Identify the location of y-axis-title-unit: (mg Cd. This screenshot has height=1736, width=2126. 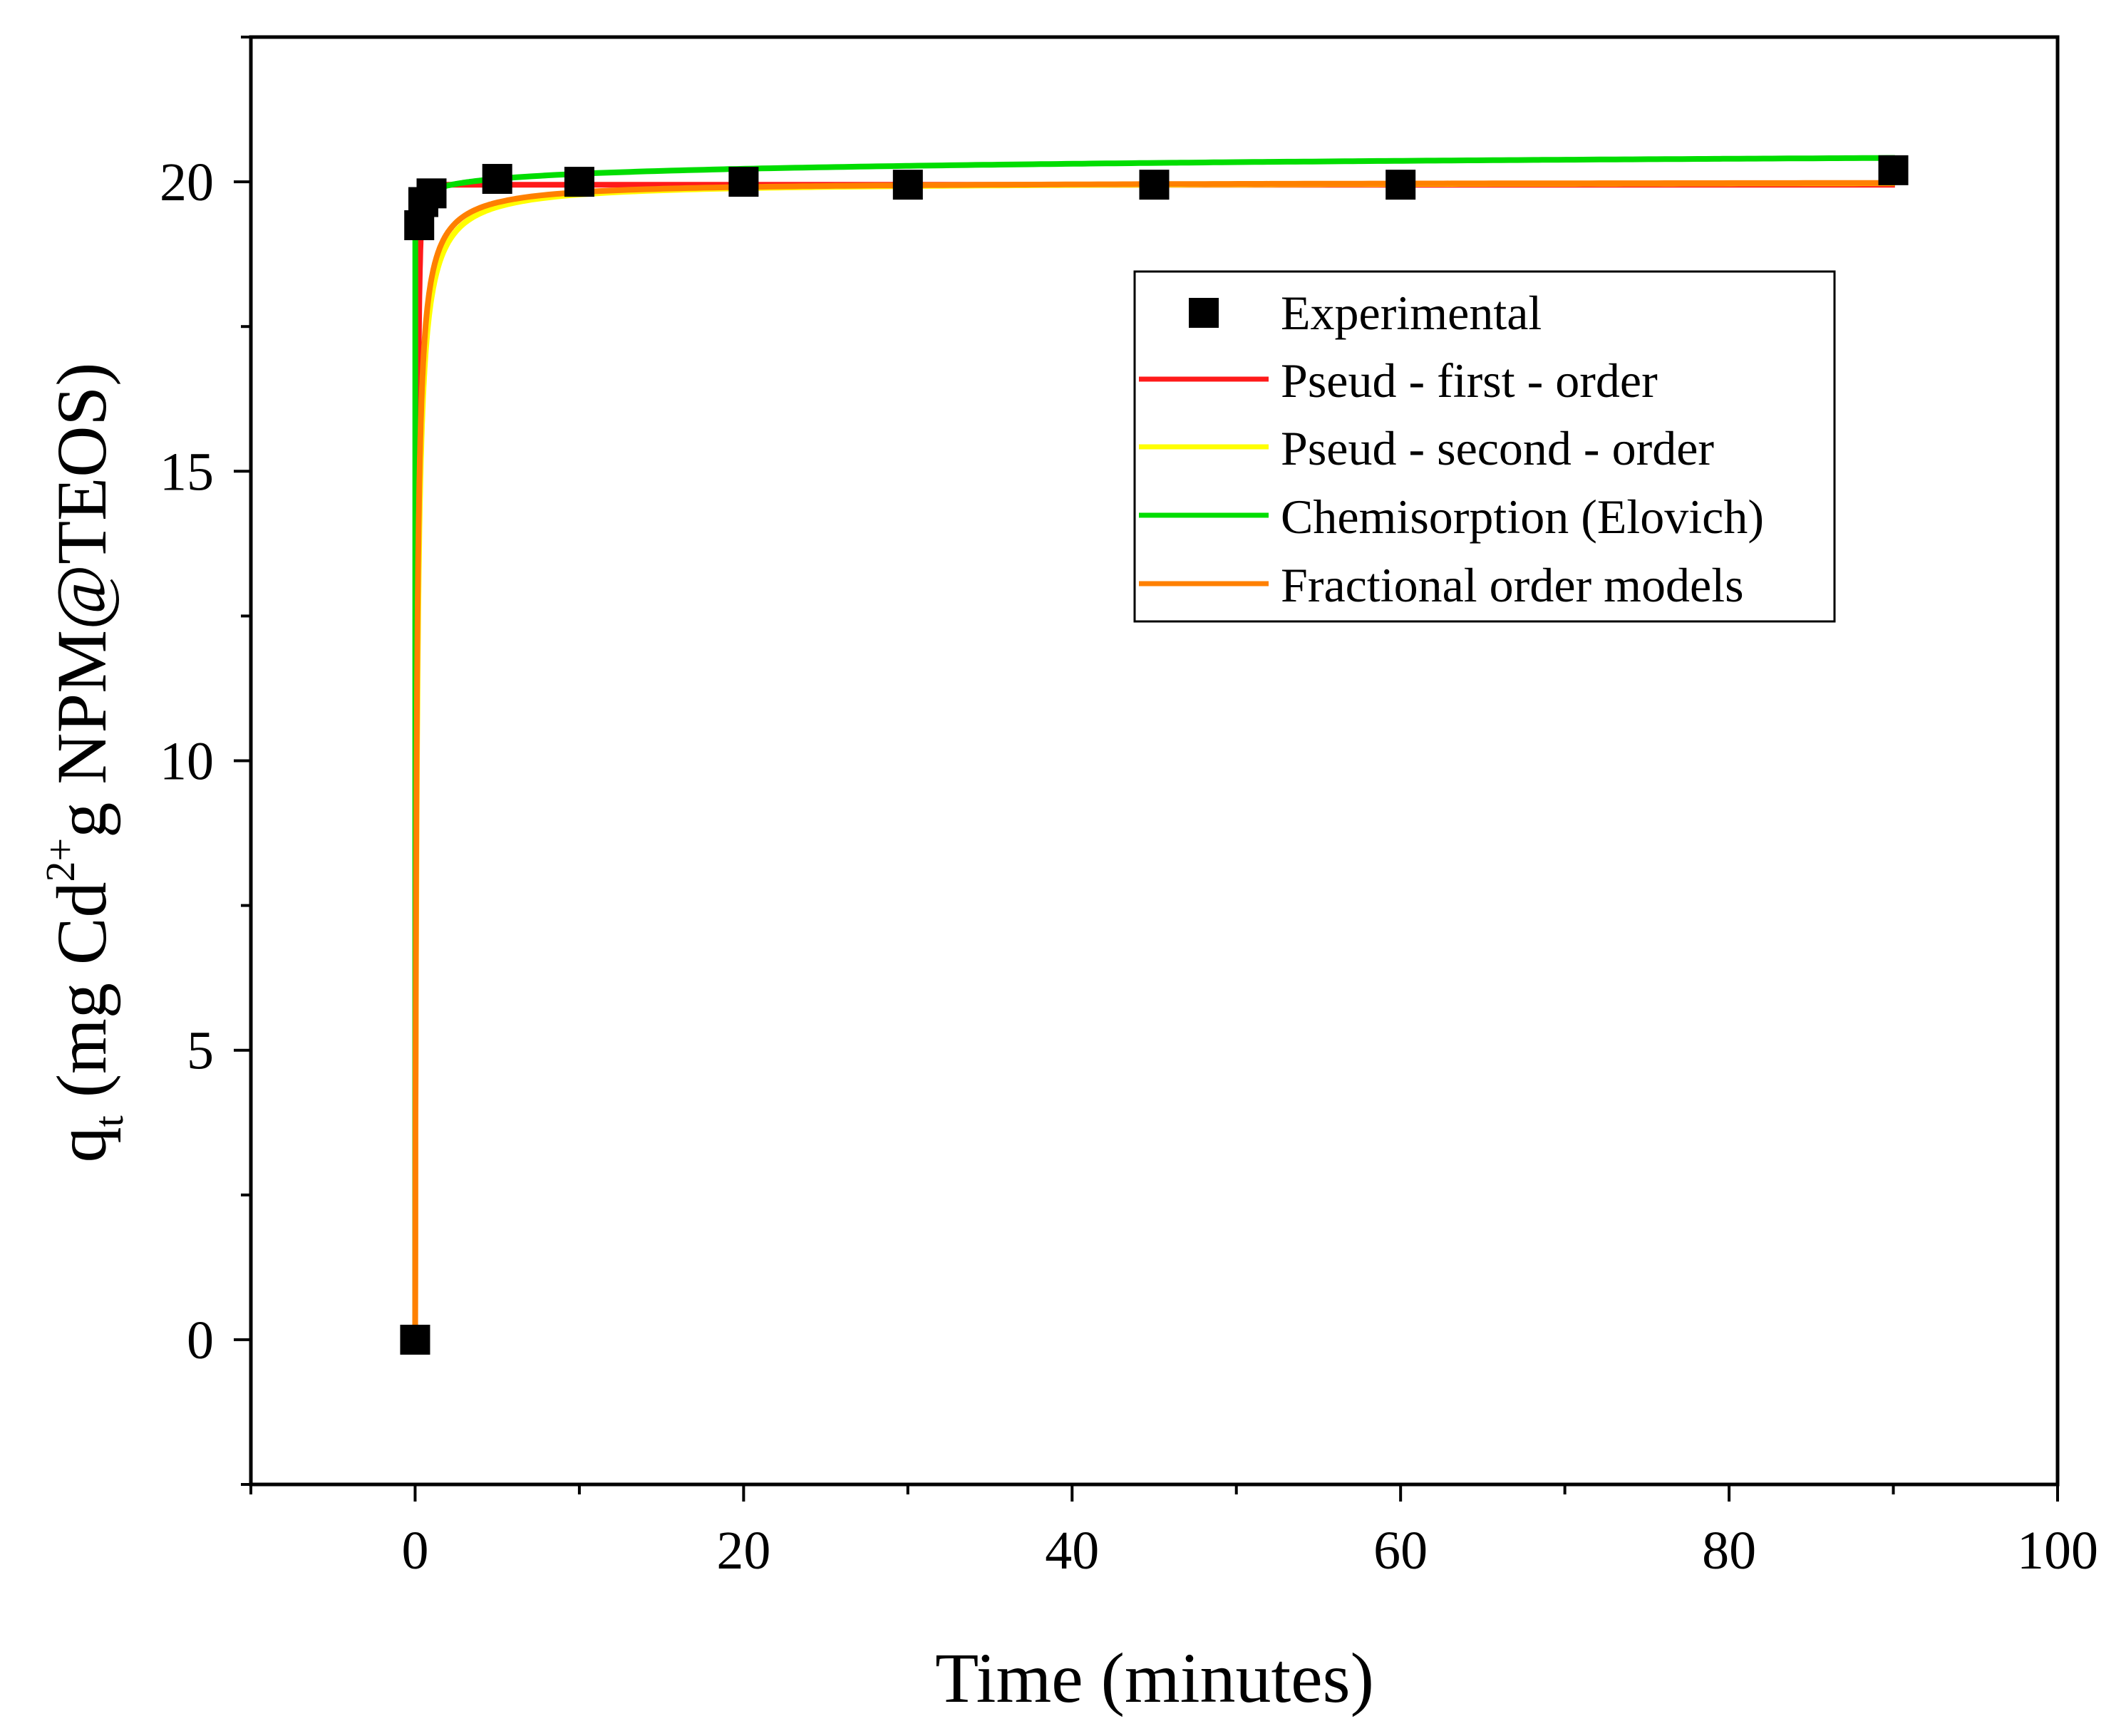
(81, 999).